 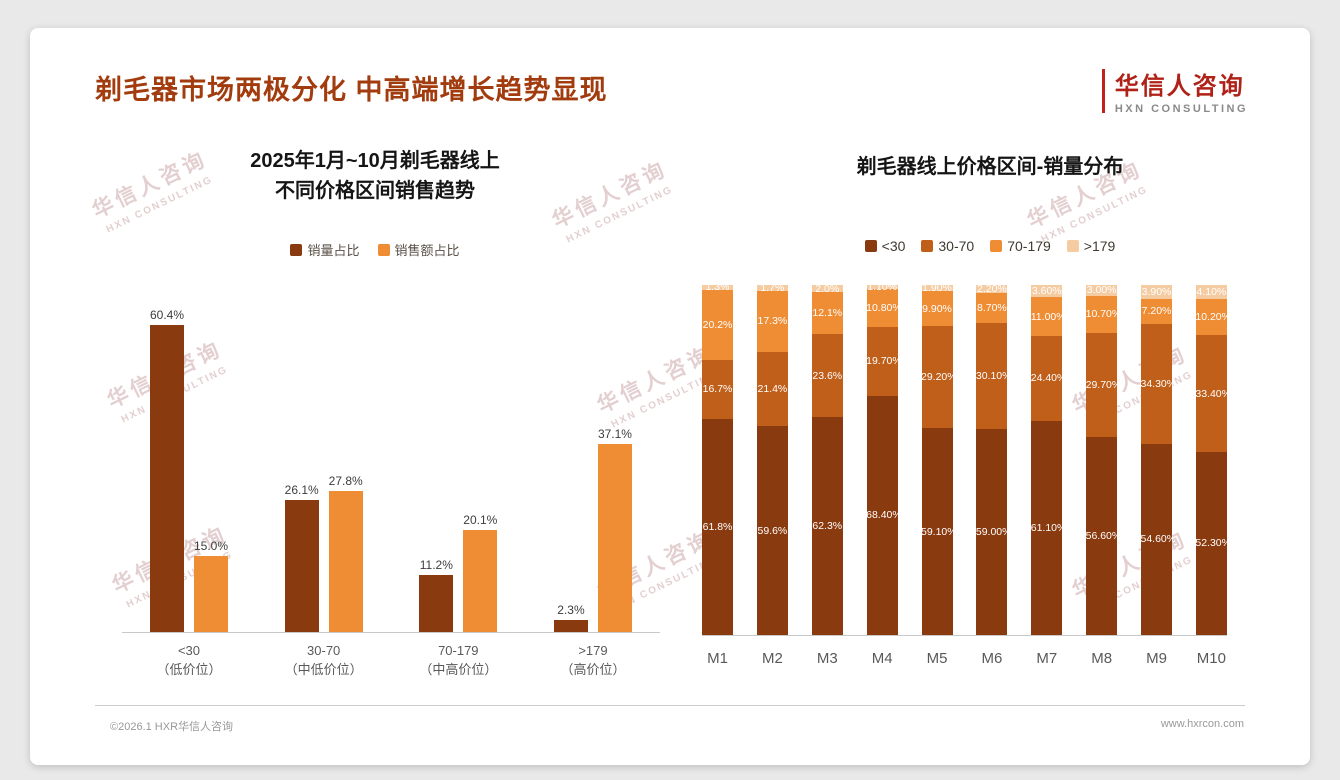 I want to click on legend-label: <30, so click(x=893, y=246).